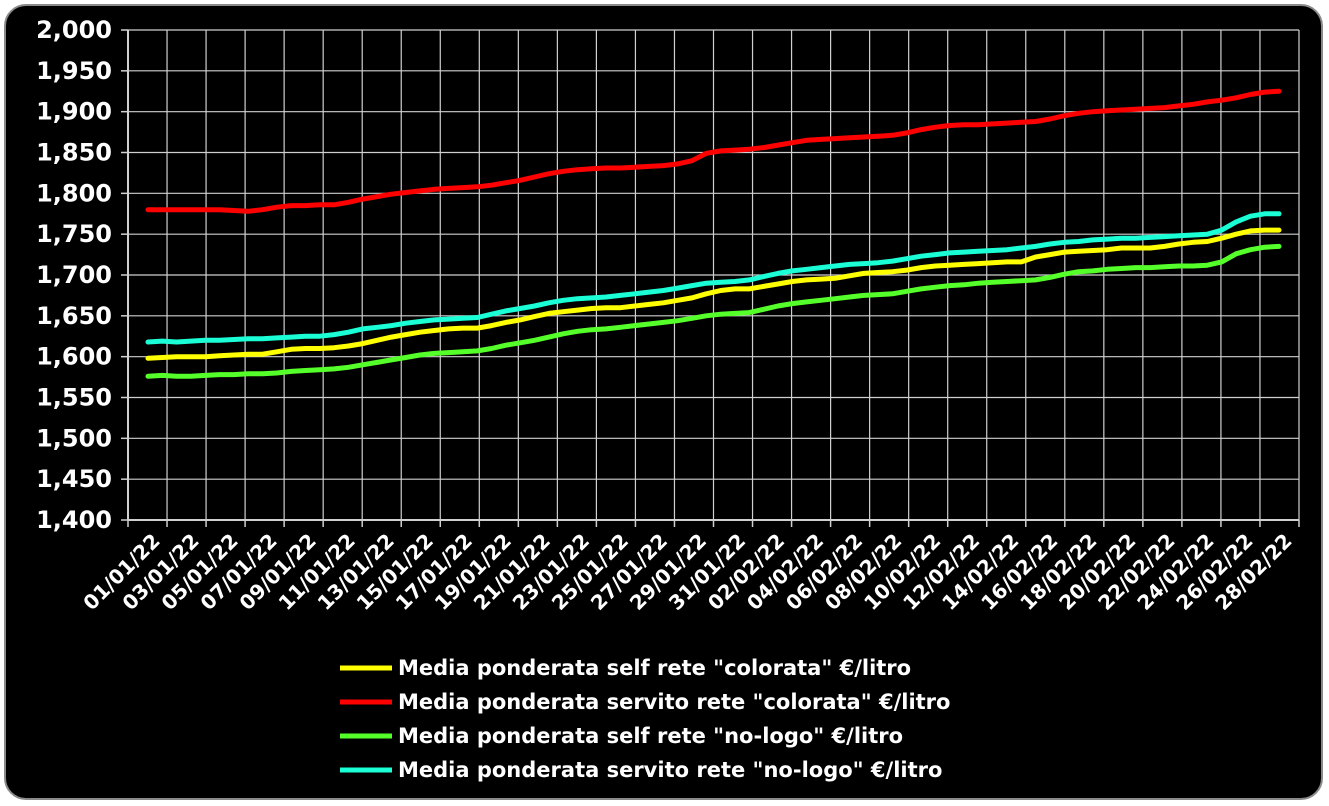 The height and width of the screenshot is (806, 1329). I want to click on y-tick-label: 1,400, so click(74, 520).